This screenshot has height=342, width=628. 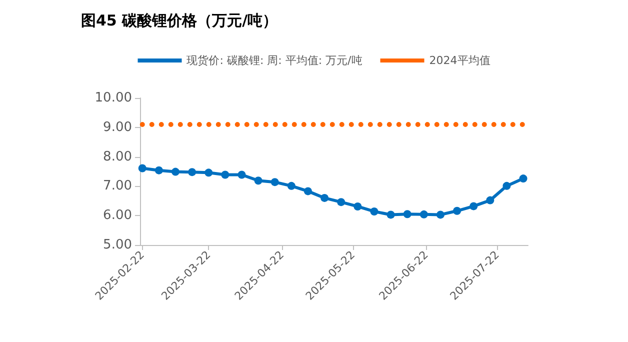 What do you see at coordinates (117, 245) in the screenshot?
I see `y-tick-label: 5.00` at bounding box center [117, 245].